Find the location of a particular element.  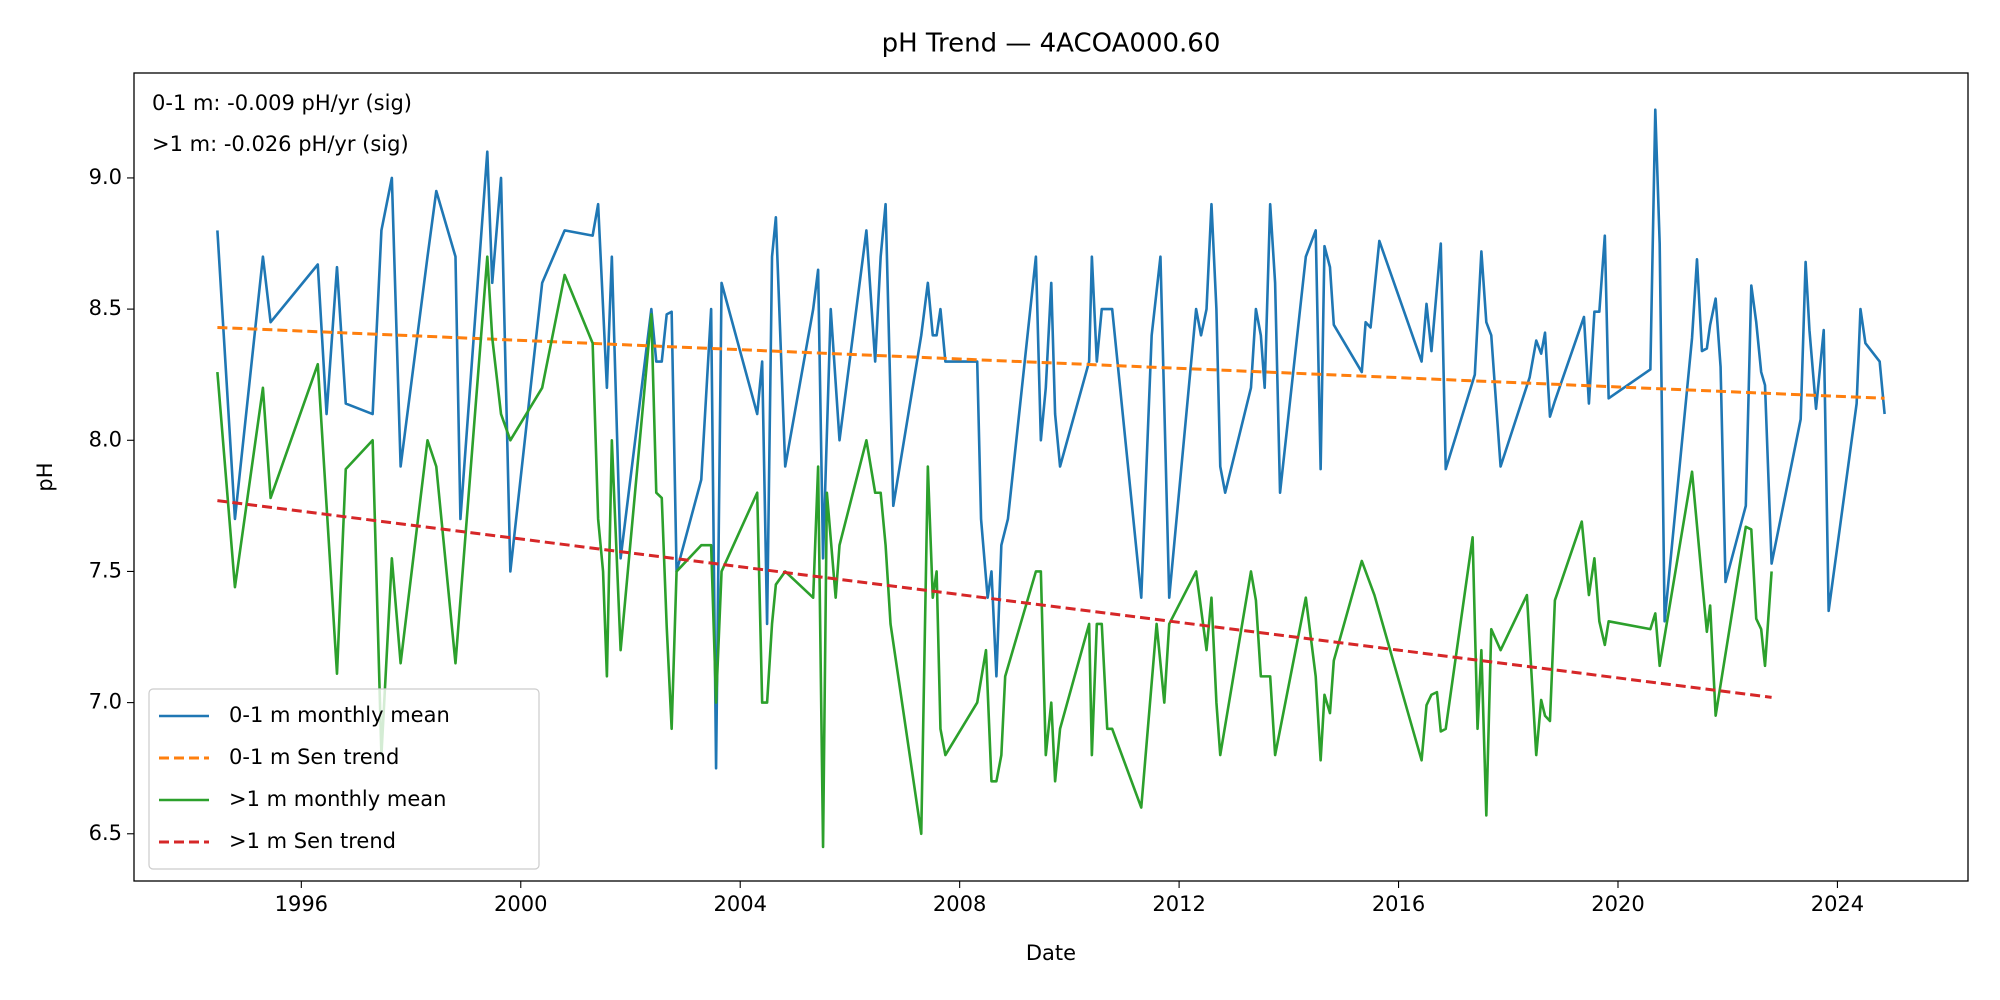

y-tick-label: 7.5 is located at coordinates (105, 570).